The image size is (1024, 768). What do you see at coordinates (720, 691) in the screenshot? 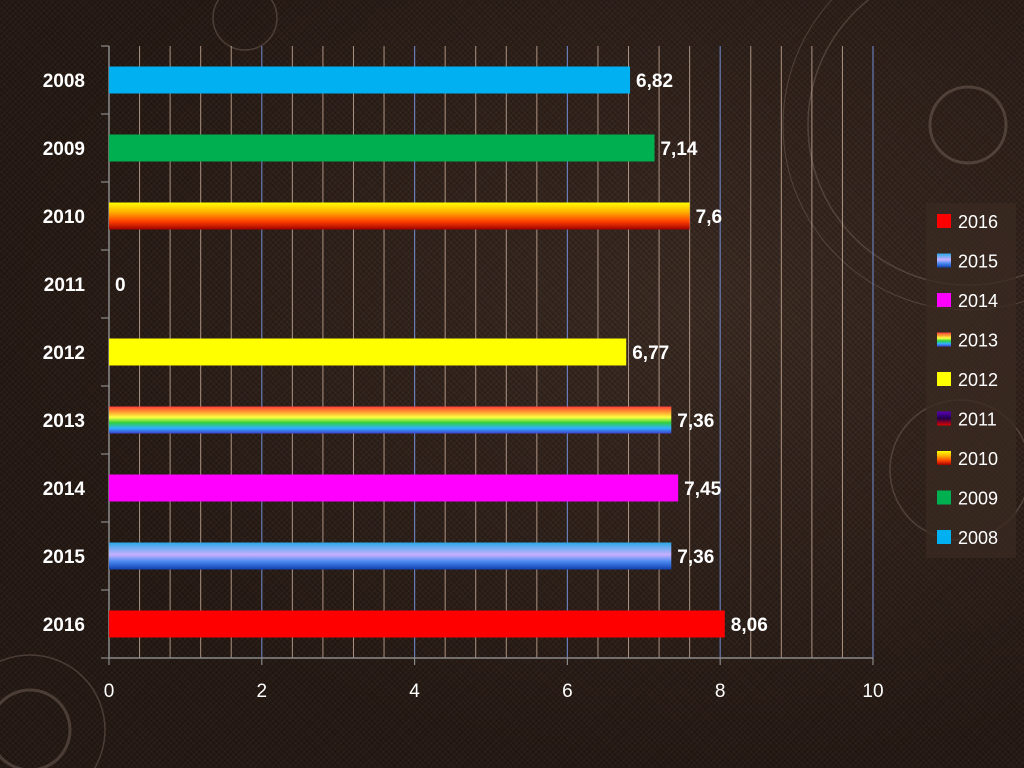
I see `x-tick-label: 8` at bounding box center [720, 691].